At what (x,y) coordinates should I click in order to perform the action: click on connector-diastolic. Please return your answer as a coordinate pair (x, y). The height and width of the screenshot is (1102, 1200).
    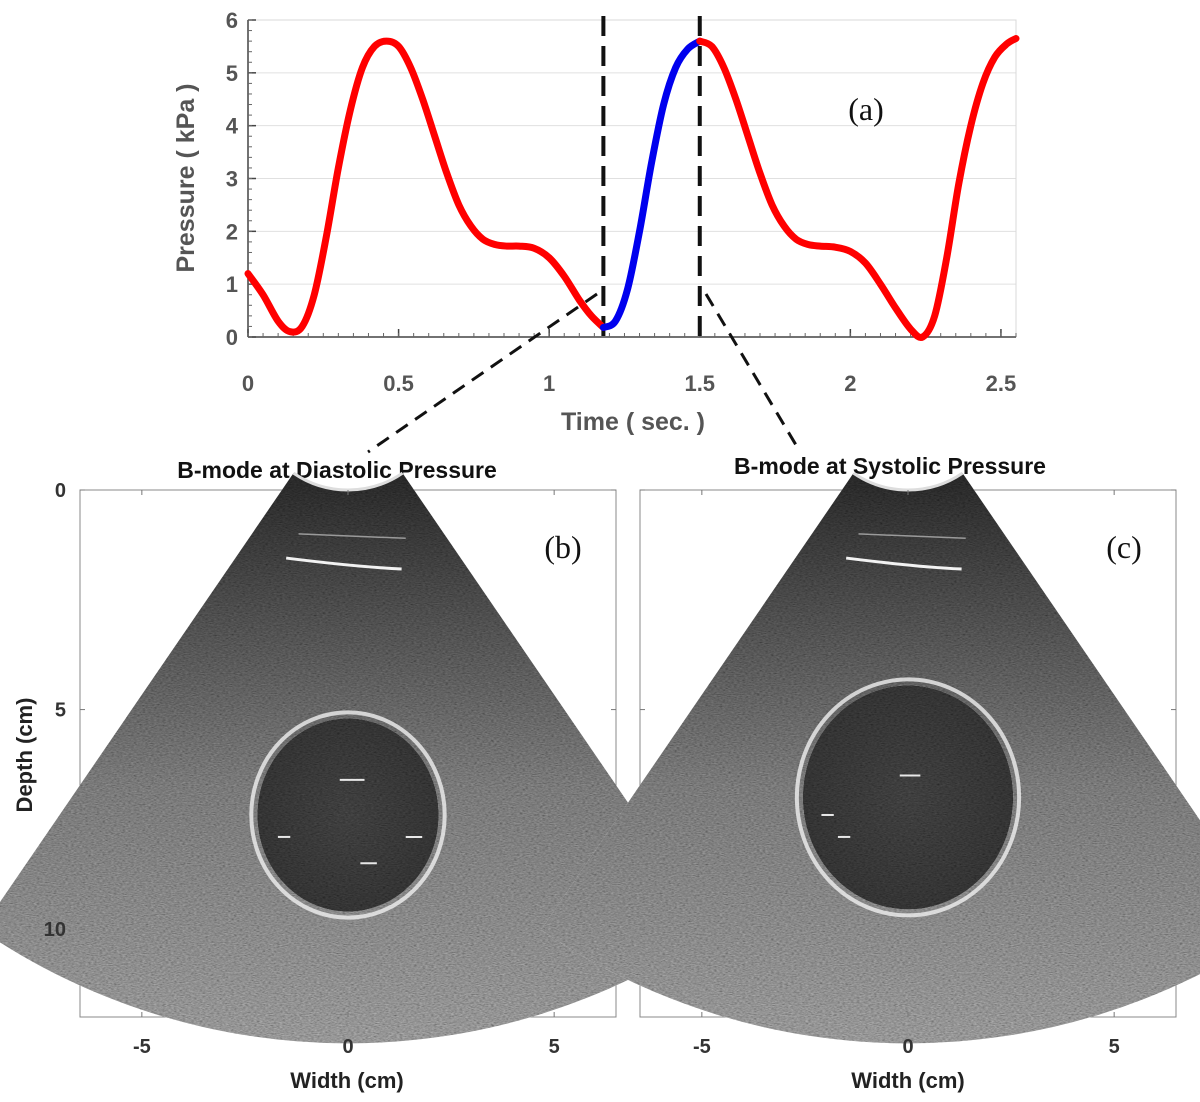
    Looking at the image, I should click on (482, 373).